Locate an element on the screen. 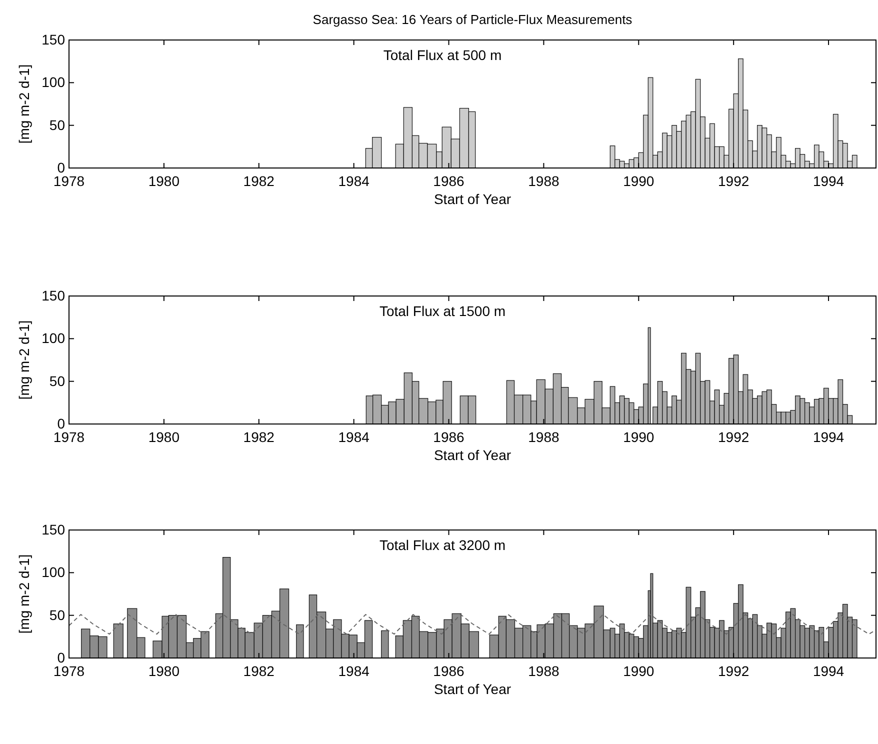 This screenshot has width=878, height=744. annotation: Total Flux at 3200 m is located at coordinates (442, 545).